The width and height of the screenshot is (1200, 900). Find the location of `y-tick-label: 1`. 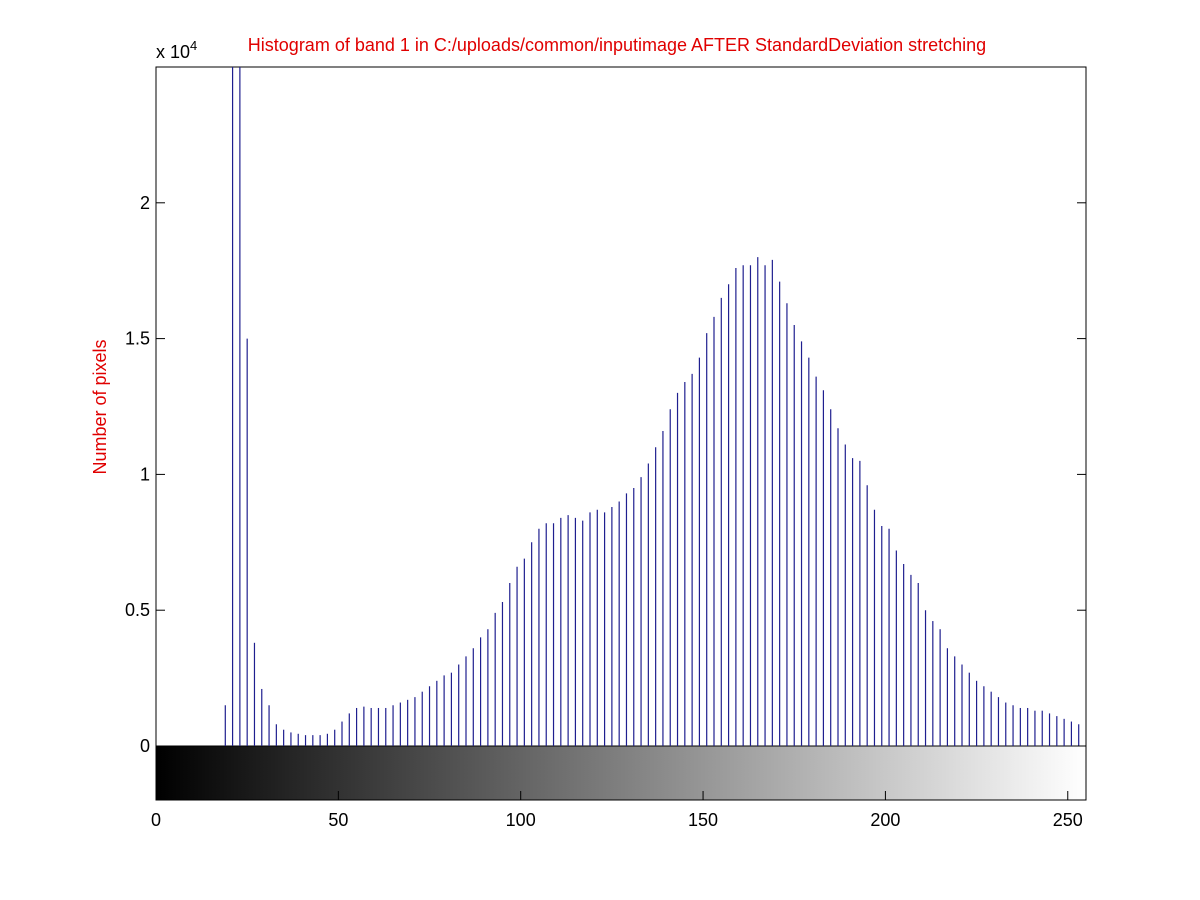

y-tick-label: 1 is located at coordinates (145, 474).